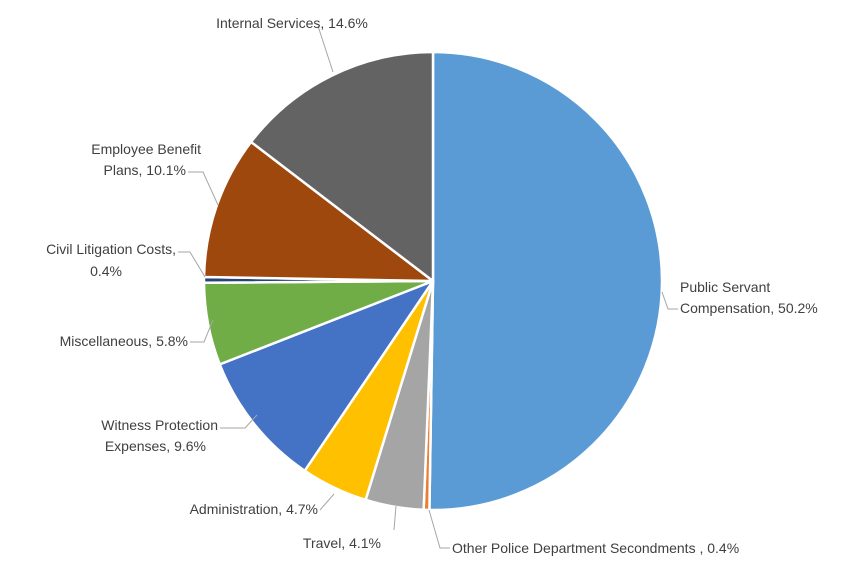  What do you see at coordinates (254, 509) in the screenshot?
I see `data-label: Administration, 4.7%` at bounding box center [254, 509].